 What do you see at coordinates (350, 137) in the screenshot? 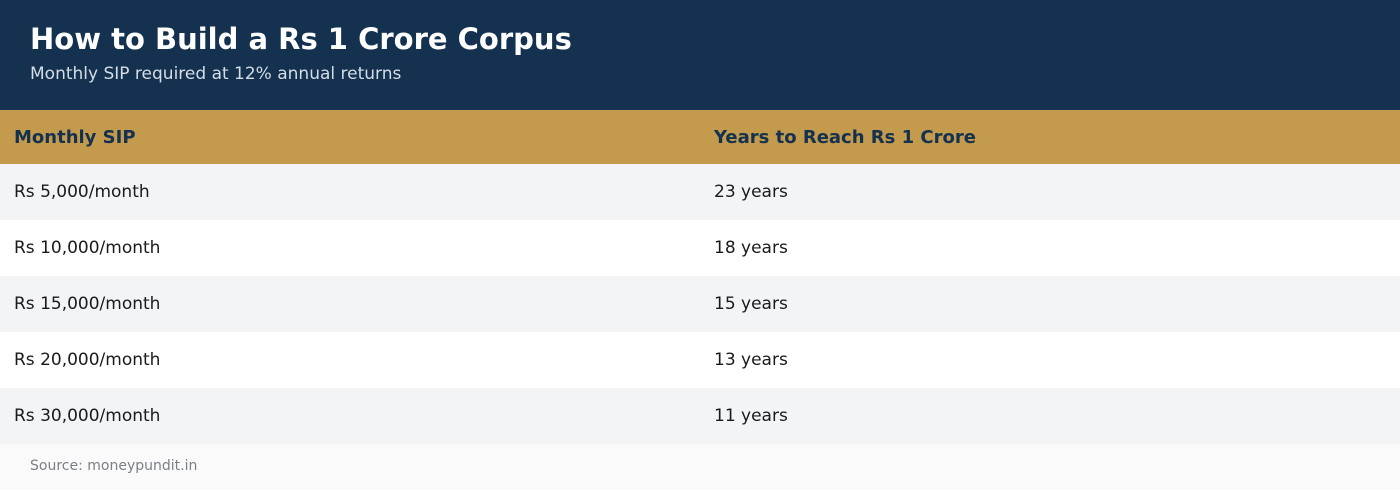
I see `column-header: Monthly SIP` at bounding box center [350, 137].